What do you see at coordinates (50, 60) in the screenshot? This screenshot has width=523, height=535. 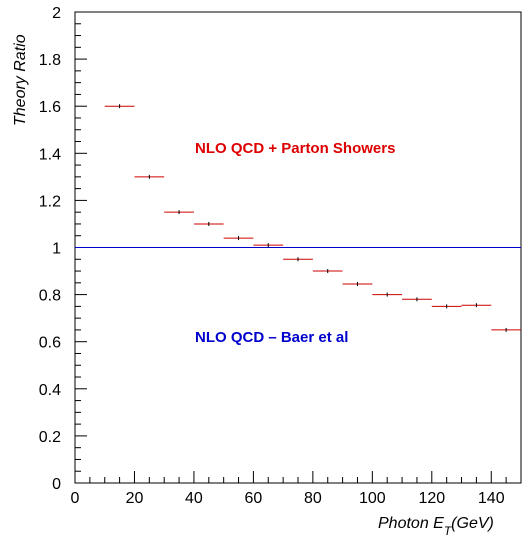 I see `y-tick-label: 1.8` at bounding box center [50, 60].